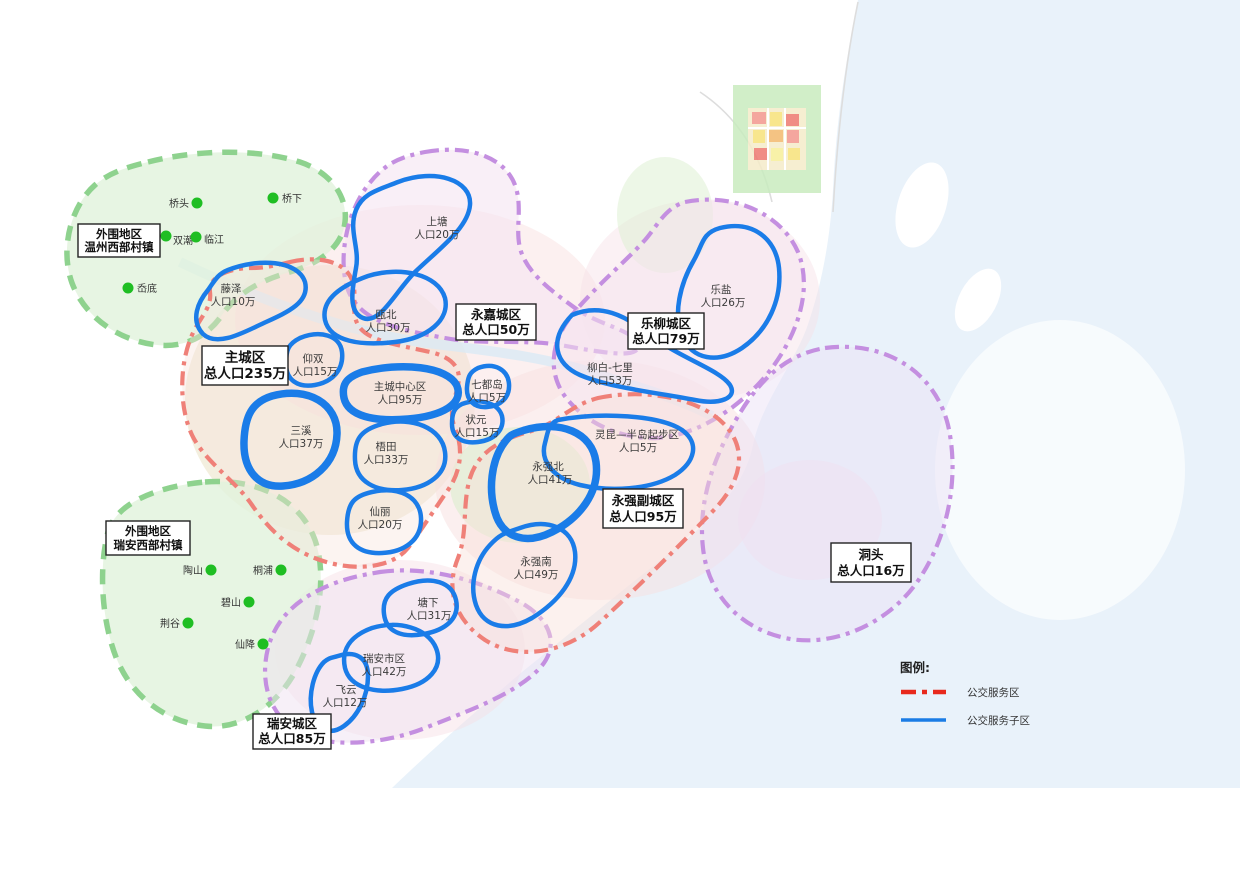 This screenshot has width=1240, height=877. What do you see at coordinates (385, 307) in the screenshot?
I see `subzone-oubei` at bounding box center [385, 307].